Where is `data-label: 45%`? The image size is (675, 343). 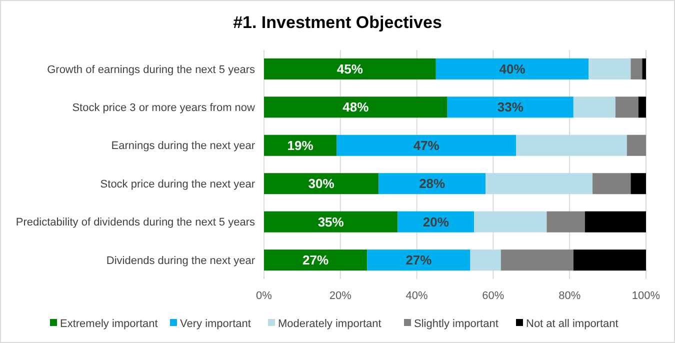 data-label: 45% is located at coordinates (350, 68).